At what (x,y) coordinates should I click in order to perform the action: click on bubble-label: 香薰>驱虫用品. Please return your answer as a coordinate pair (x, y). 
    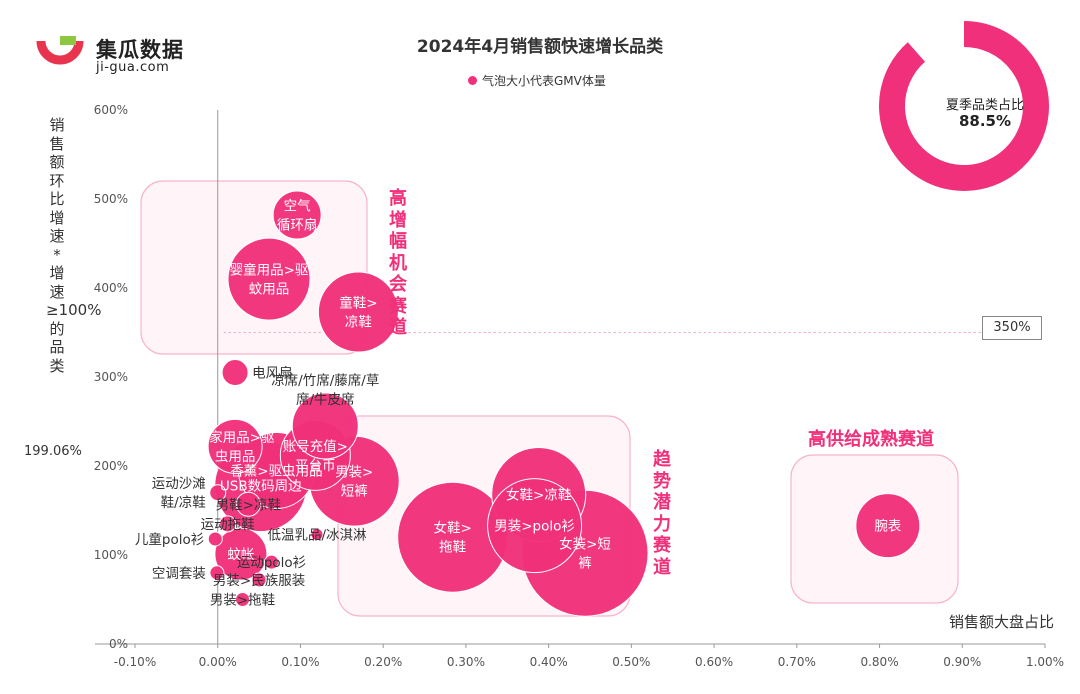
    Looking at the image, I should click on (276, 471).